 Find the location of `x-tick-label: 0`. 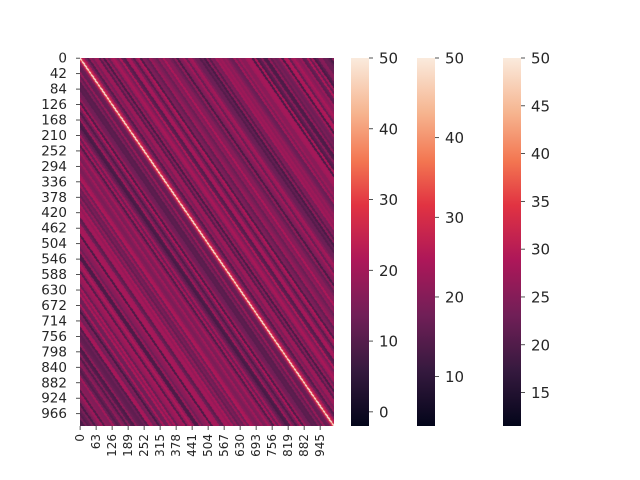

x-tick-label: 0 is located at coordinates (80, 438).